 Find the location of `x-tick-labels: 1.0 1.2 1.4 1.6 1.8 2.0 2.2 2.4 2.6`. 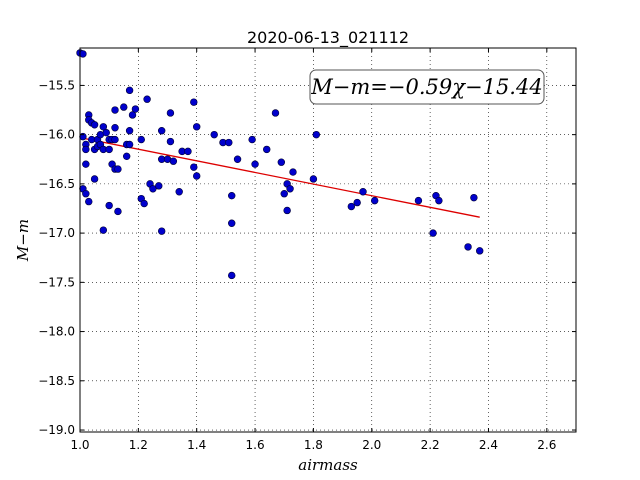

x-tick-labels: 1.0 1.2 1.4 1.6 1.8 2.0 2.2 2.4 2.6 is located at coordinates (313, 445).